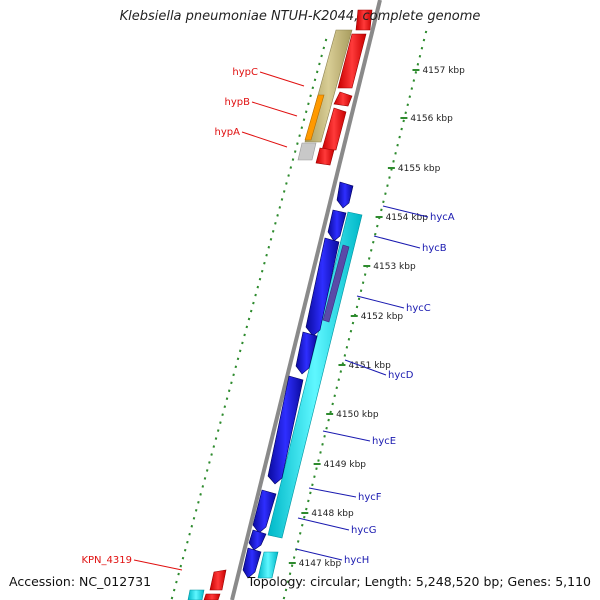  Describe the element at coordinates (431, 119) in the screenshot. I see `scale-tick-label: 4156 kbp` at that location.